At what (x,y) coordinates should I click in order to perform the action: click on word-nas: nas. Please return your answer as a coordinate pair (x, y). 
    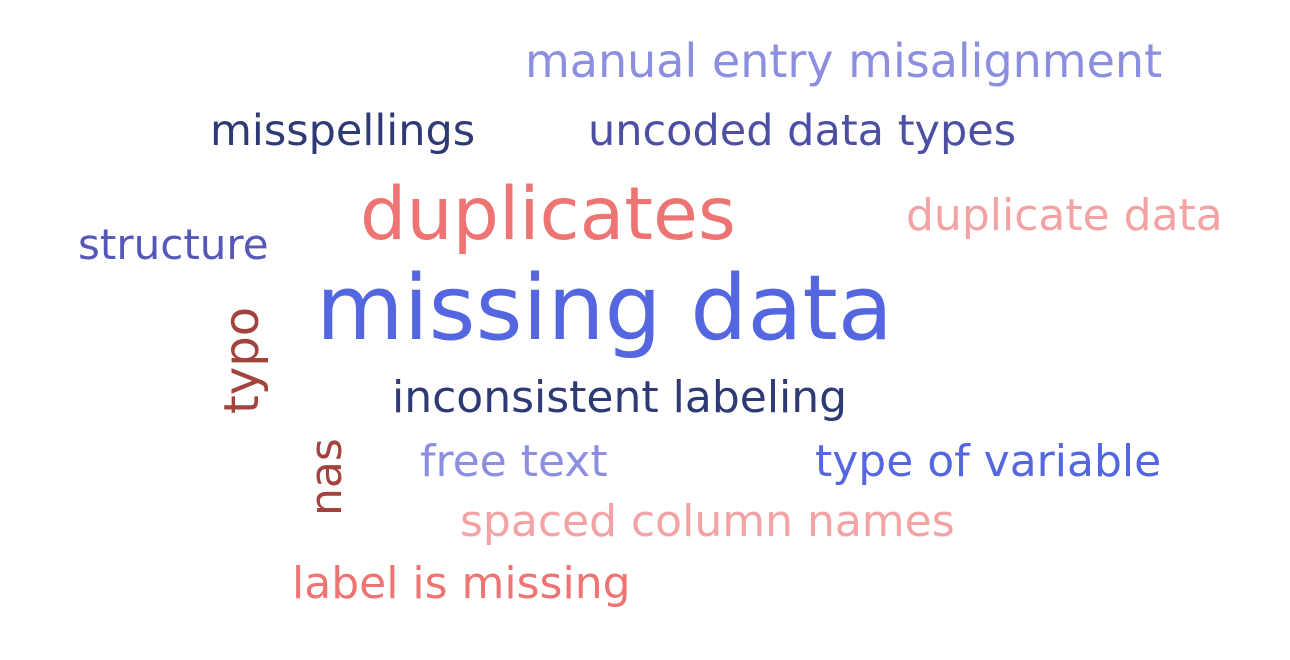
    Looking at the image, I should click on (326, 477).